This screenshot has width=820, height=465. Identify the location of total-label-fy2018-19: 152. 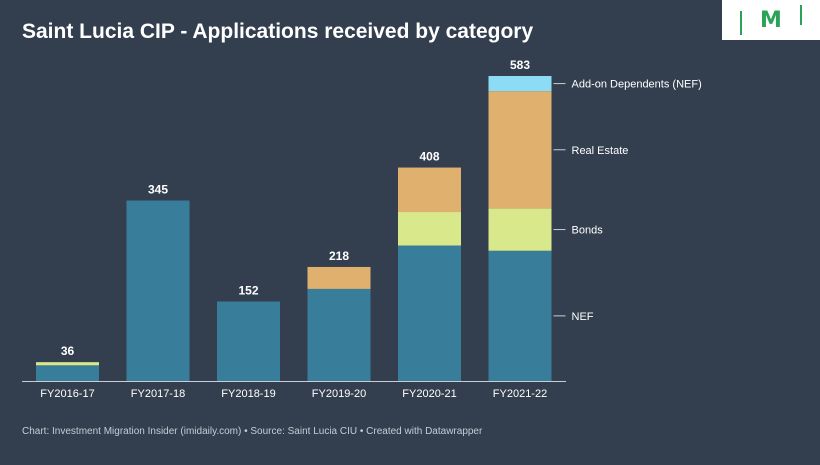
(248, 290).